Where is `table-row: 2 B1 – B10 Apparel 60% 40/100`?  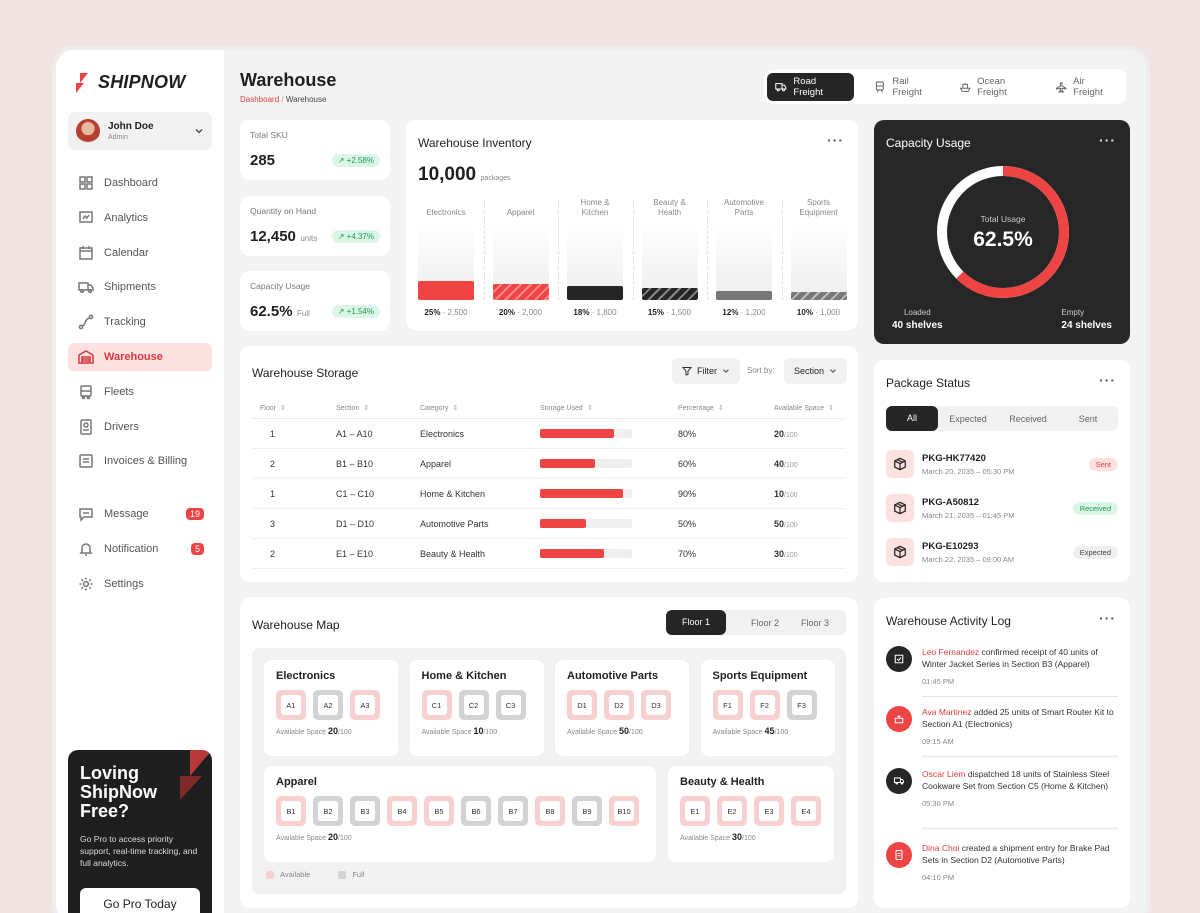
table-row: 2 B1 – B10 Apparel 60% 40/100 is located at coordinates (549, 463).